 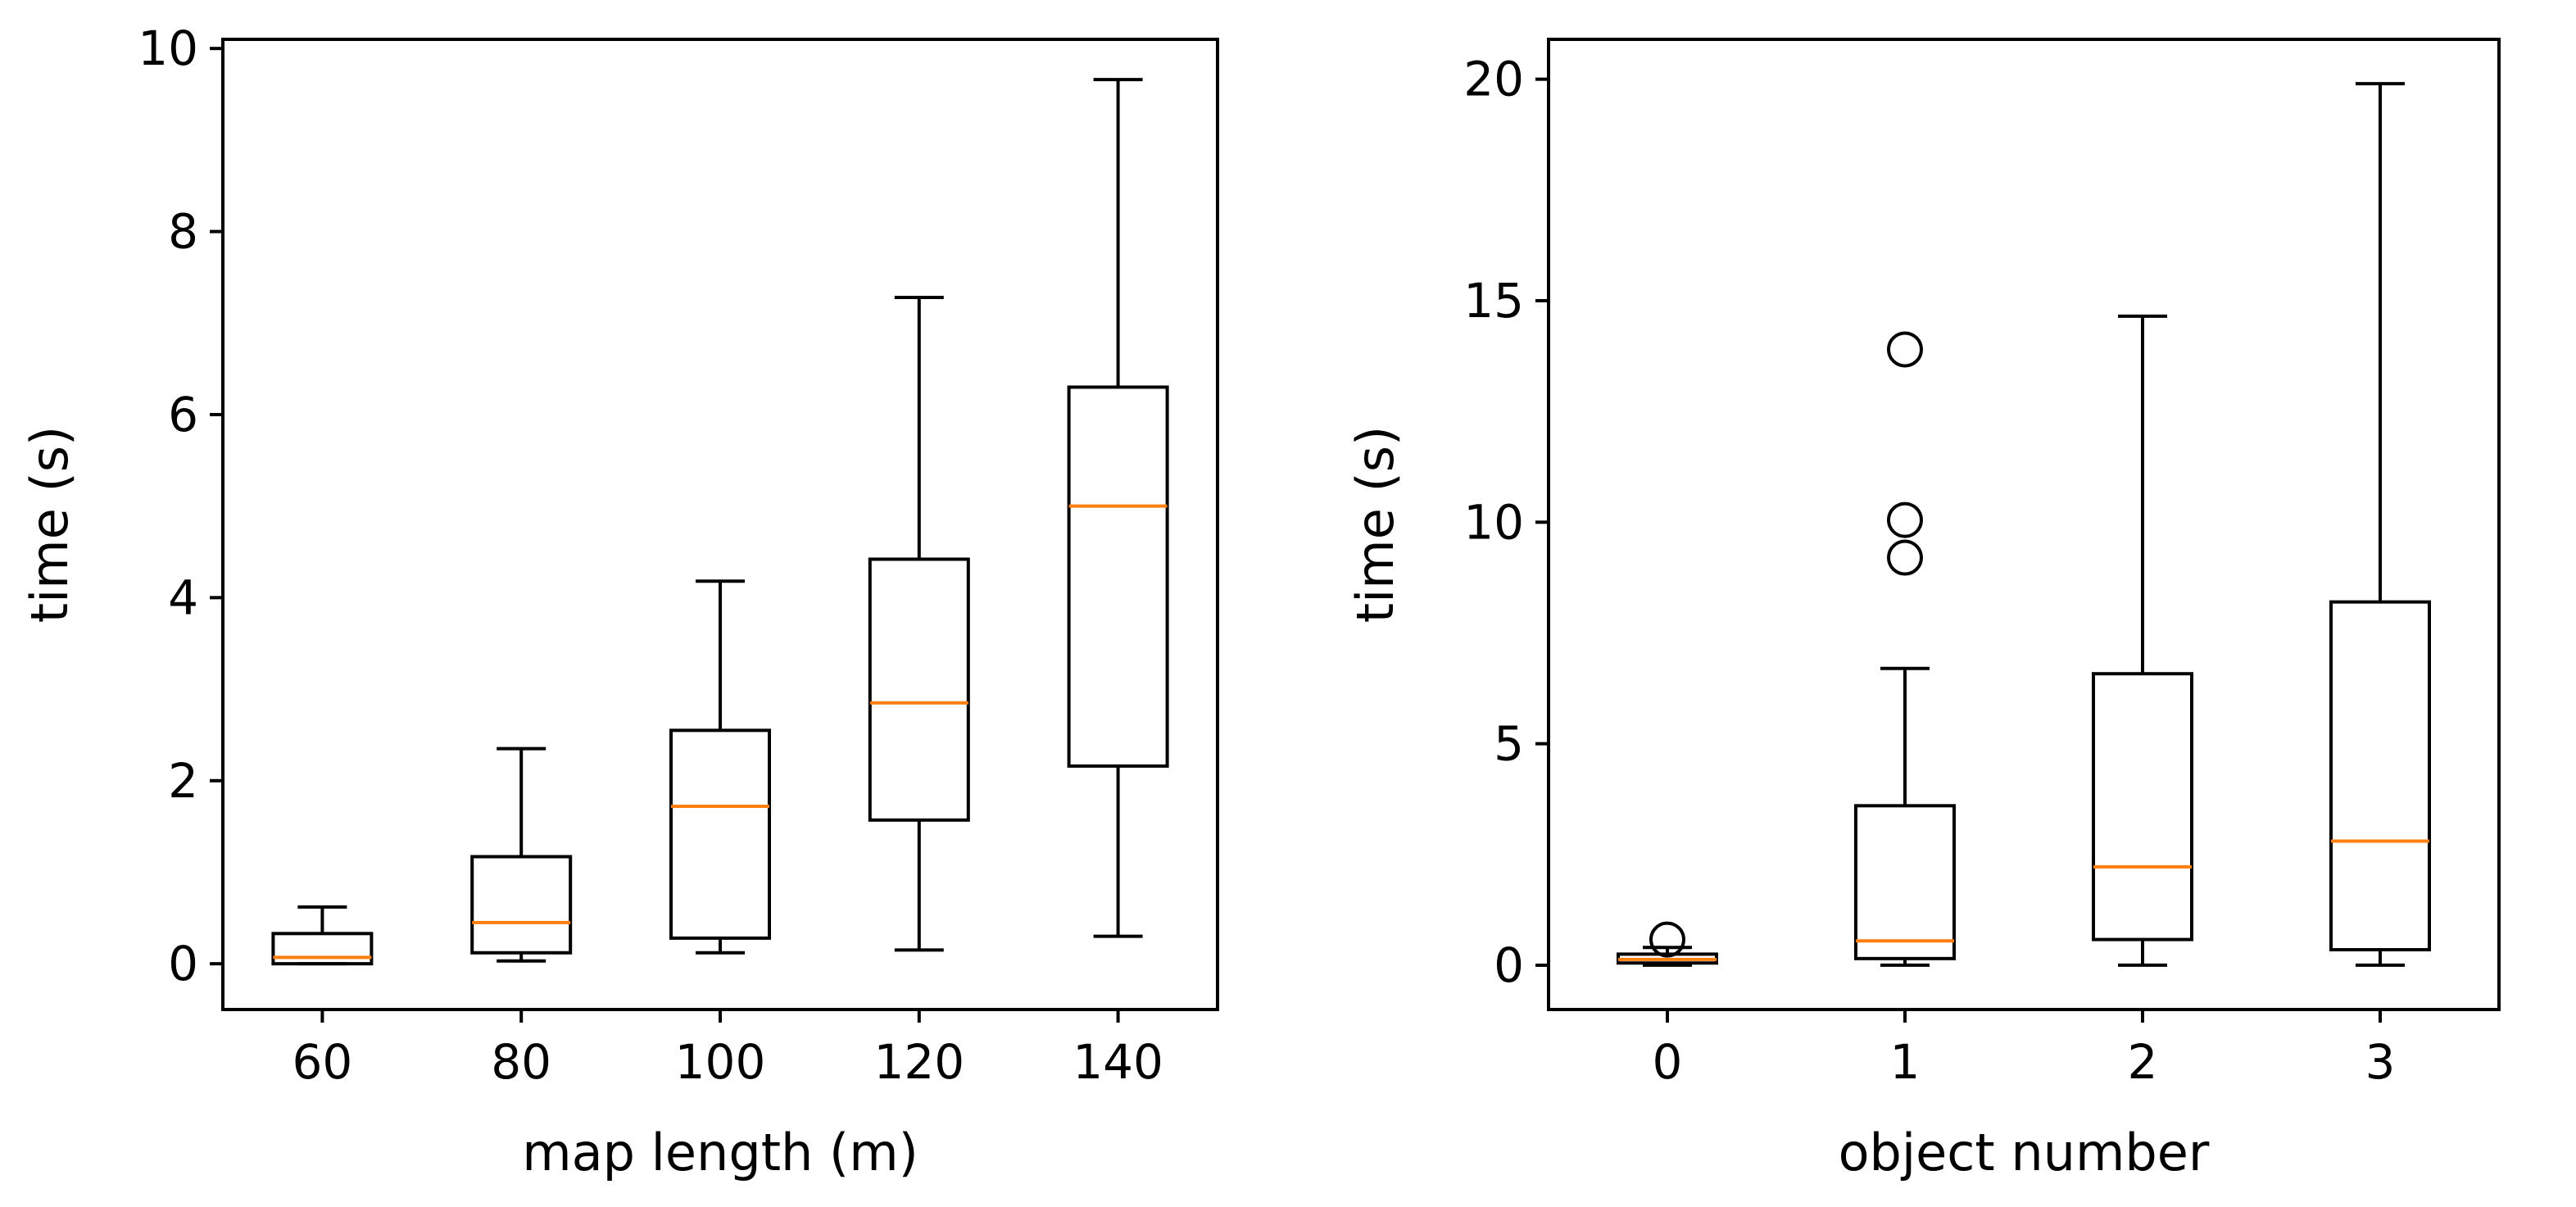 What do you see at coordinates (720, 1152) in the screenshot?
I see `left-x-axis-label: map length (m)` at bounding box center [720, 1152].